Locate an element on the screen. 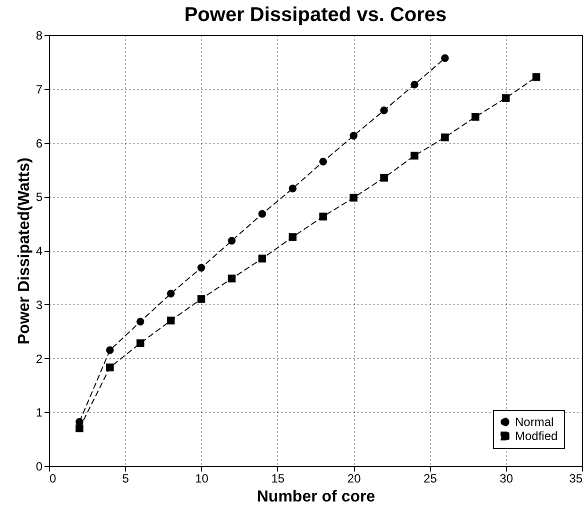 The height and width of the screenshot is (509, 588). x-tick-label: 5 is located at coordinates (126, 479).